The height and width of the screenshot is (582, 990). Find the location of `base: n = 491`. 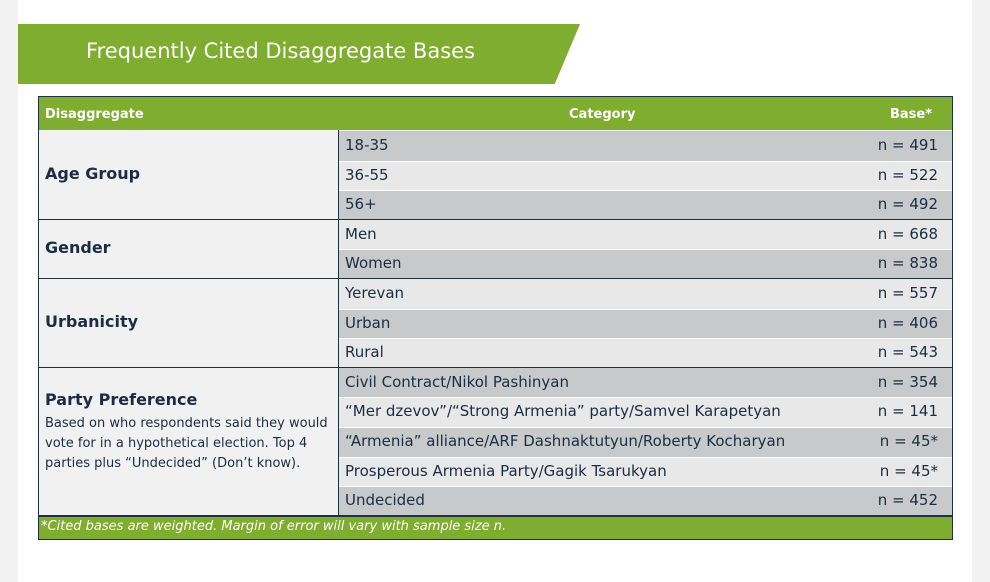

base: n = 491 is located at coordinates (907, 145).